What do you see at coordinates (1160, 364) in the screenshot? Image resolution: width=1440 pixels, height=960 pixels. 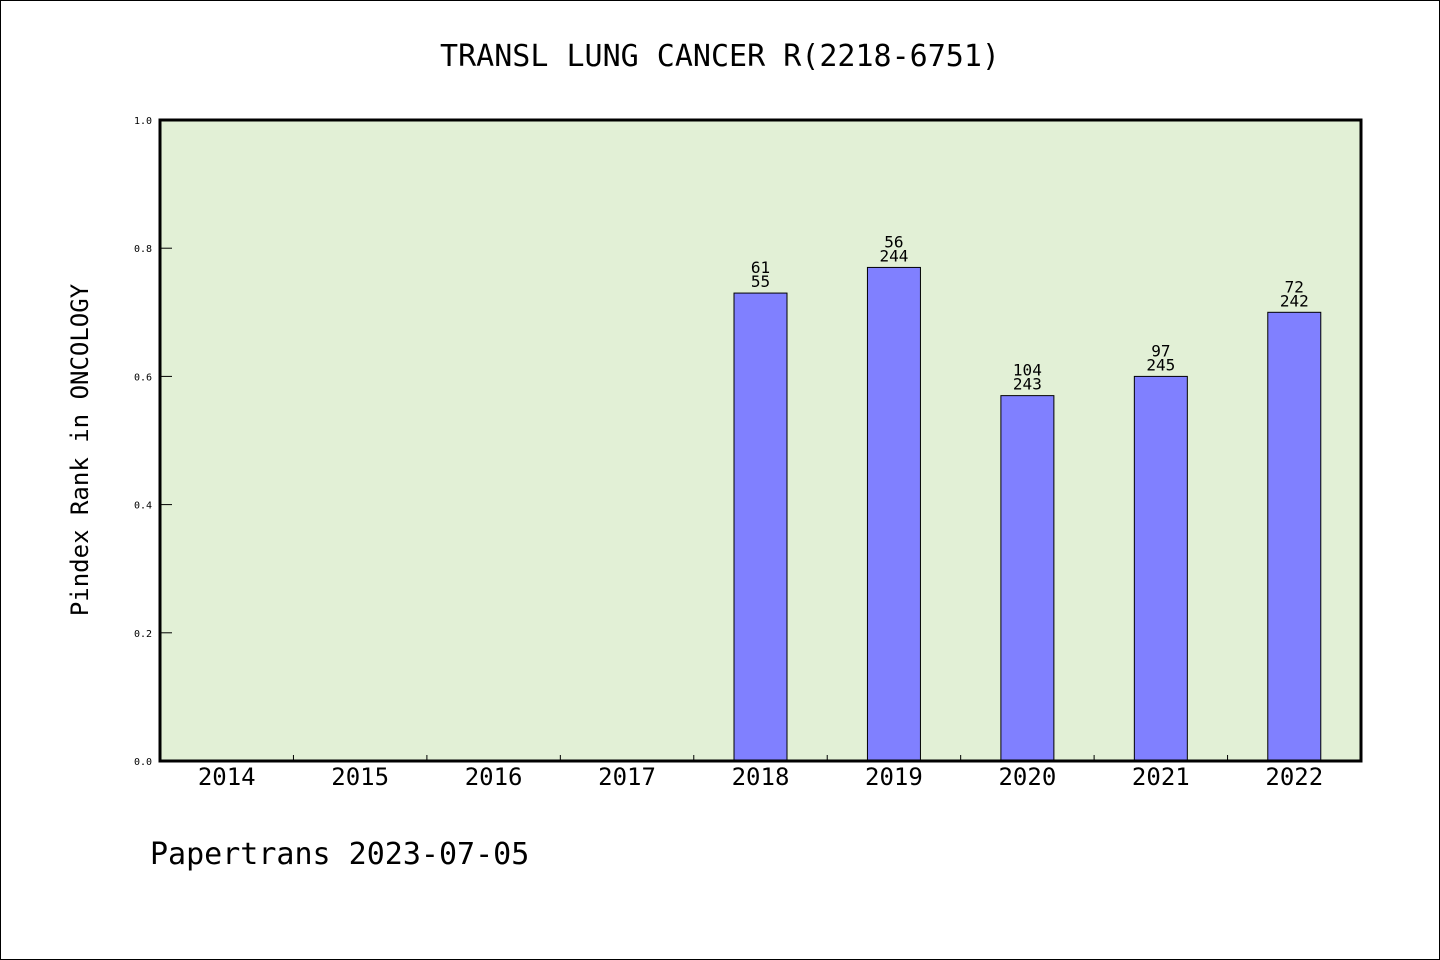 I see `bar-label-bottom: 245` at bounding box center [1160, 364].